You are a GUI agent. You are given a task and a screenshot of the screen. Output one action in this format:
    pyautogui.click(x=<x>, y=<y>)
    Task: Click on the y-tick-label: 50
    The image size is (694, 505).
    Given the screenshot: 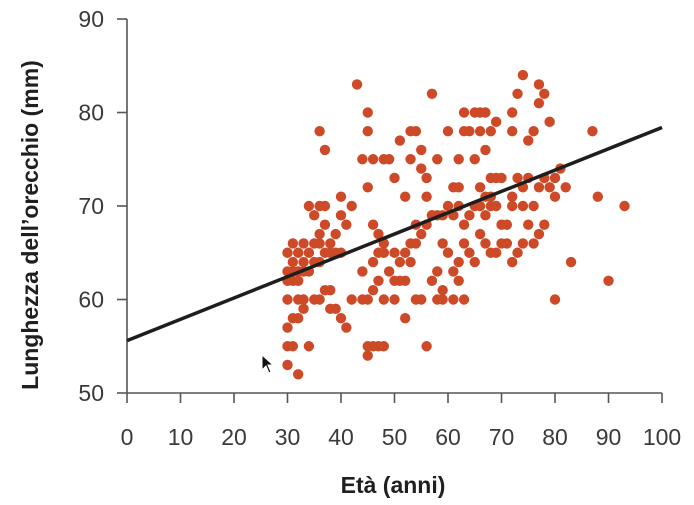 What is the action you would take?
    pyautogui.click(x=91, y=393)
    